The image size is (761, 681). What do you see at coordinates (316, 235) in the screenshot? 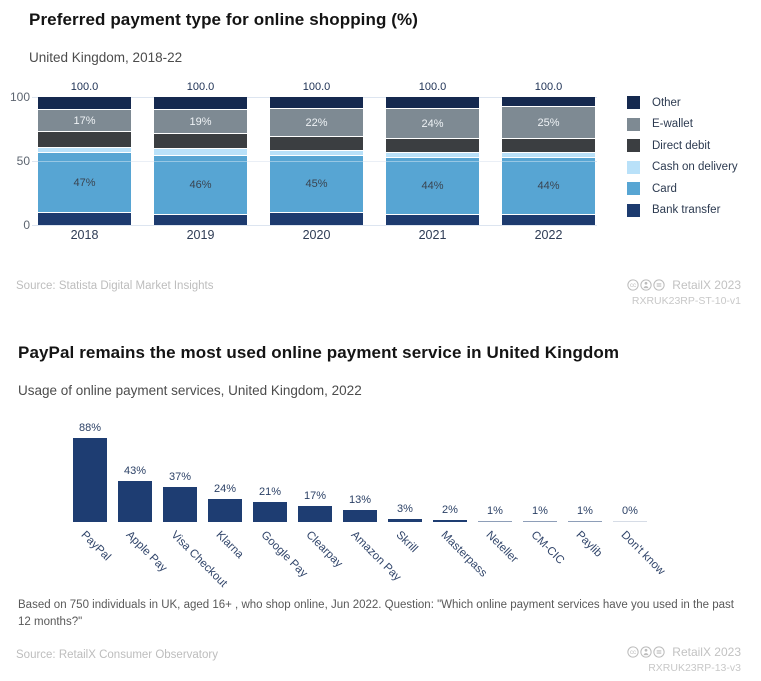
I see `x-axis-label-2020: 2020` at bounding box center [316, 235].